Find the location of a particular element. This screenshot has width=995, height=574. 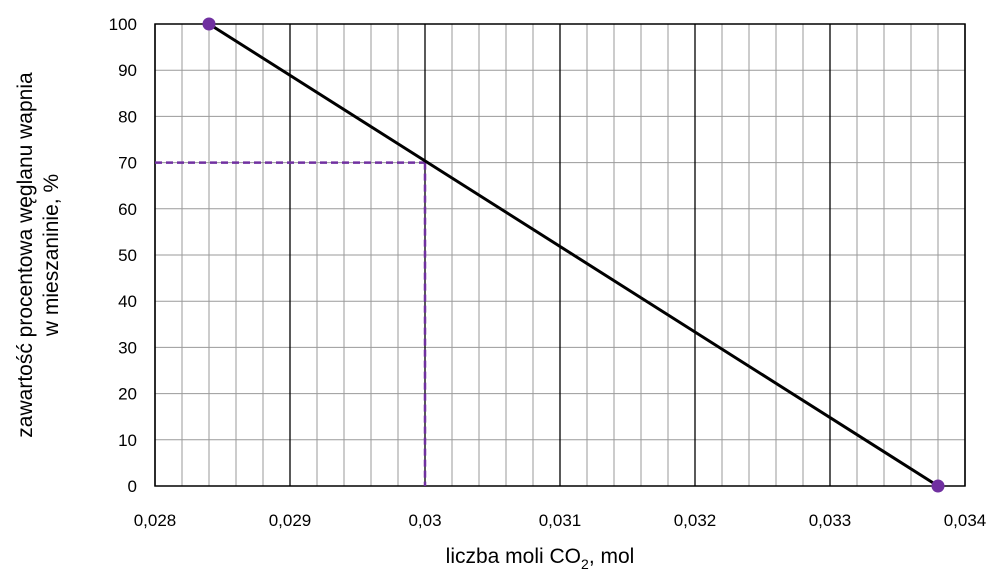

y-axis-title-line2: w mieszaninie, % is located at coordinates (51, 255).